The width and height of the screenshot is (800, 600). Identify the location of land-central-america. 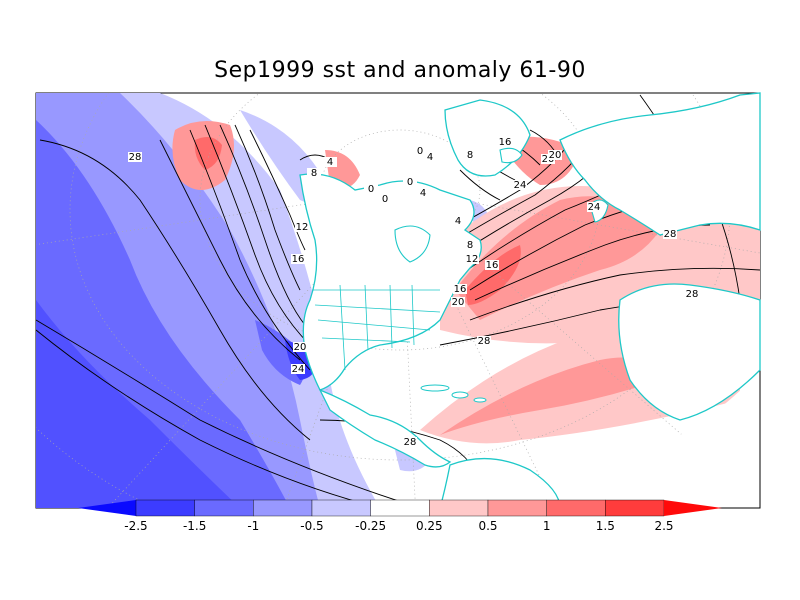
(385, 428).